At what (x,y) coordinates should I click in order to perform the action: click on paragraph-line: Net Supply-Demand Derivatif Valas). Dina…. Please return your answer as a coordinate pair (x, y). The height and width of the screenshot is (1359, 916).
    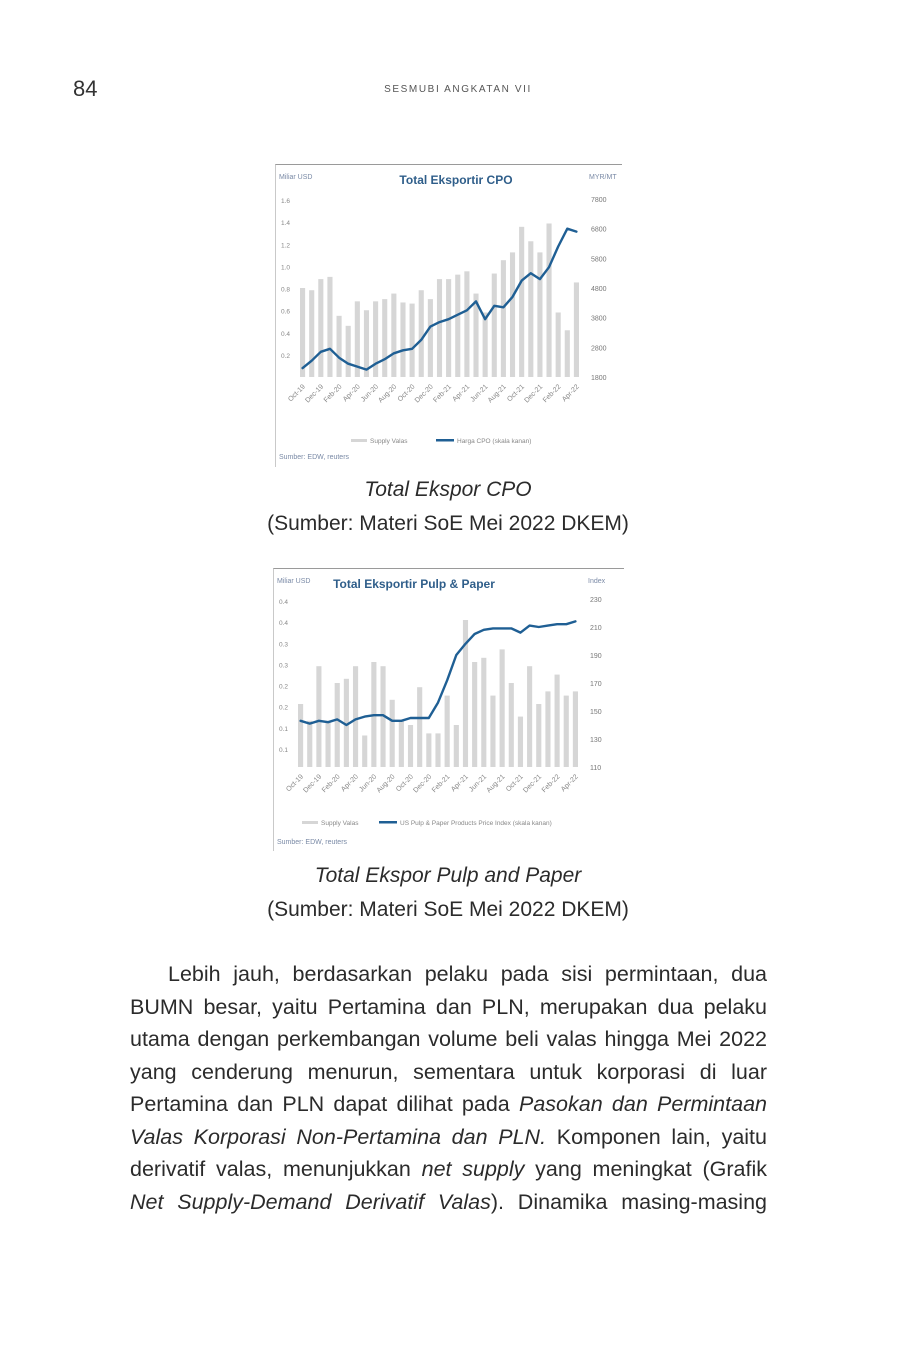
    Looking at the image, I should click on (448, 1202).